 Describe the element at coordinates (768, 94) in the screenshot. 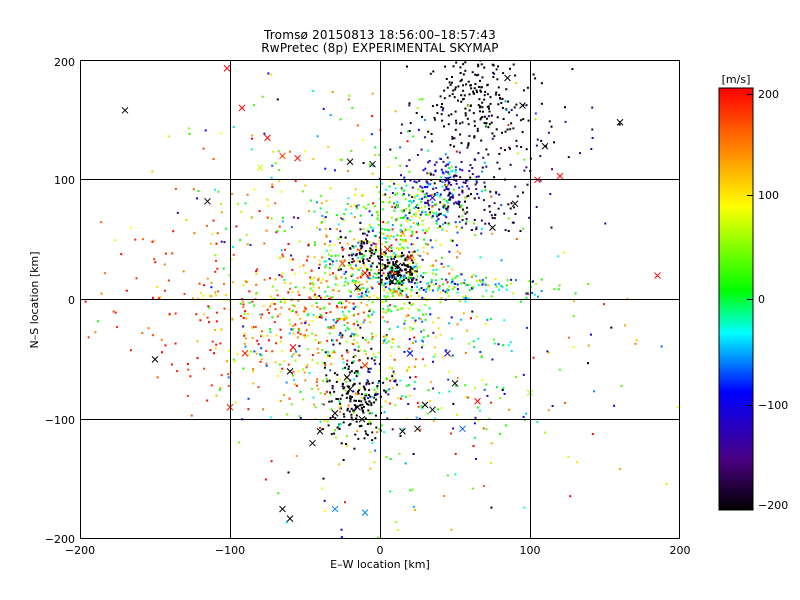

I see `colorbar-tick-label: 200` at that location.